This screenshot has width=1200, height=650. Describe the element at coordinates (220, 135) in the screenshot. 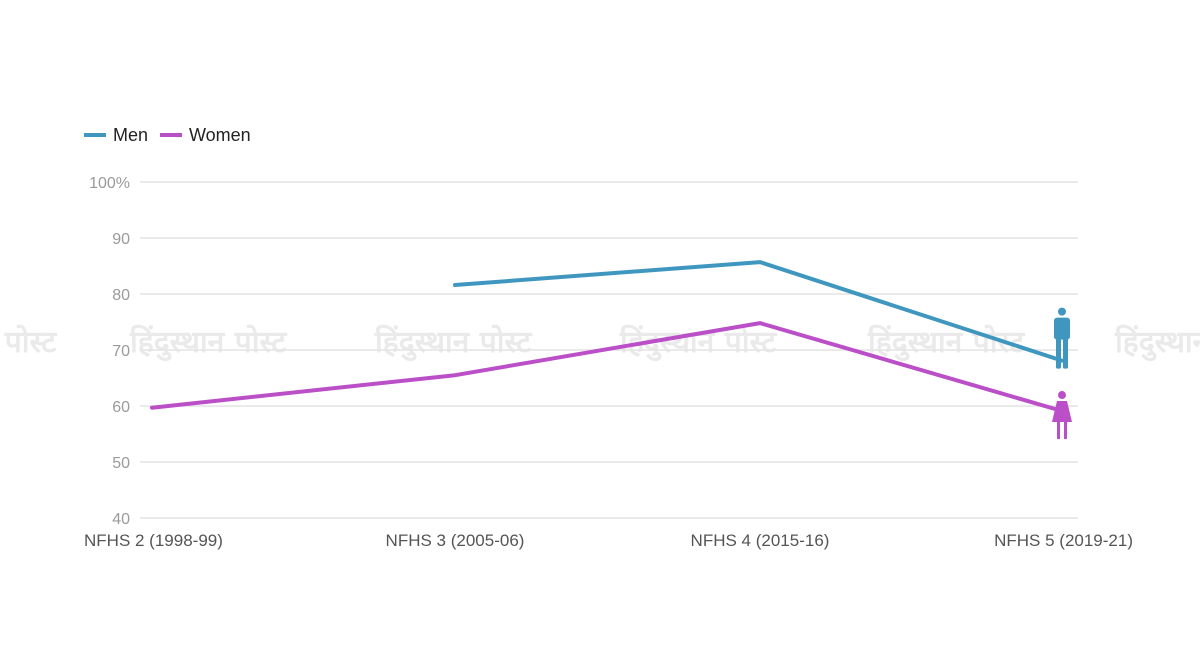

I see `legend-label-women: Women` at that location.